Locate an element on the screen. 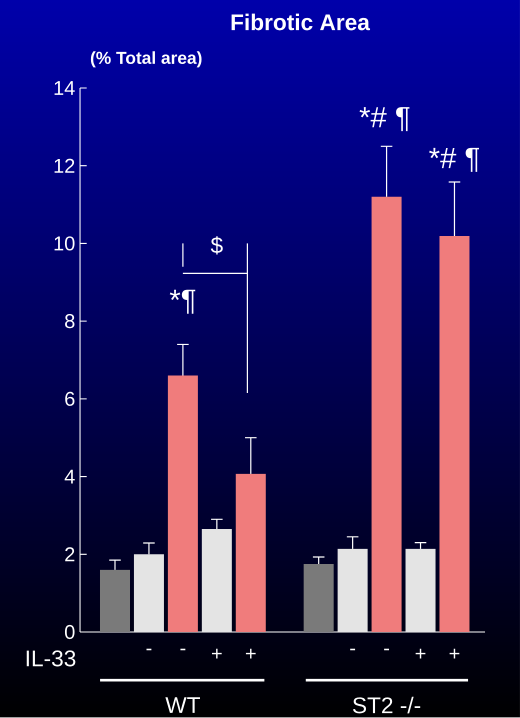 This screenshot has height=718, width=520. y-tick-label: 12 is located at coordinates (64, 165).